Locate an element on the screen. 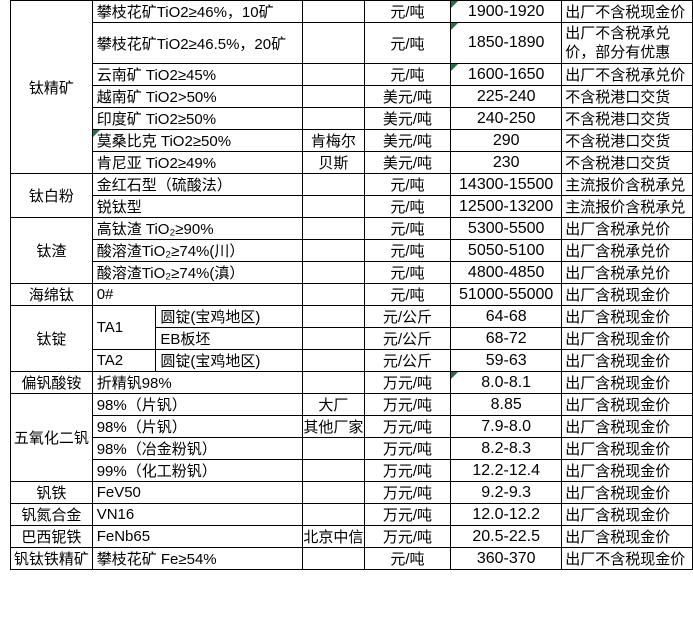 The height and width of the screenshot is (625, 693). supplier-cell: 贝斯 is located at coordinates (333, 162).